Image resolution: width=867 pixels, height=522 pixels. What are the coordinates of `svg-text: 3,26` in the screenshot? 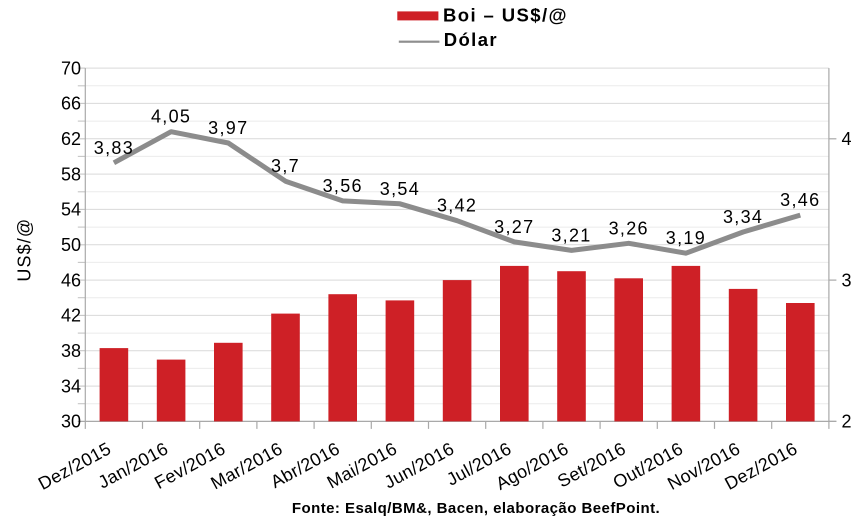 It's located at (629, 228).